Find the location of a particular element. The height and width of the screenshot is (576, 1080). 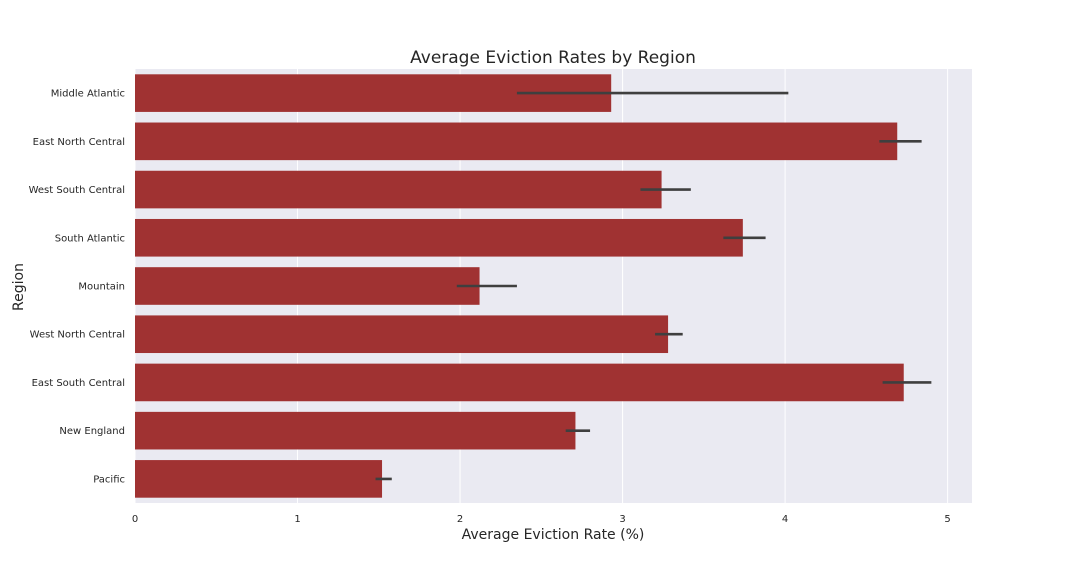

y-tick-label: East South Central is located at coordinates (78, 383).